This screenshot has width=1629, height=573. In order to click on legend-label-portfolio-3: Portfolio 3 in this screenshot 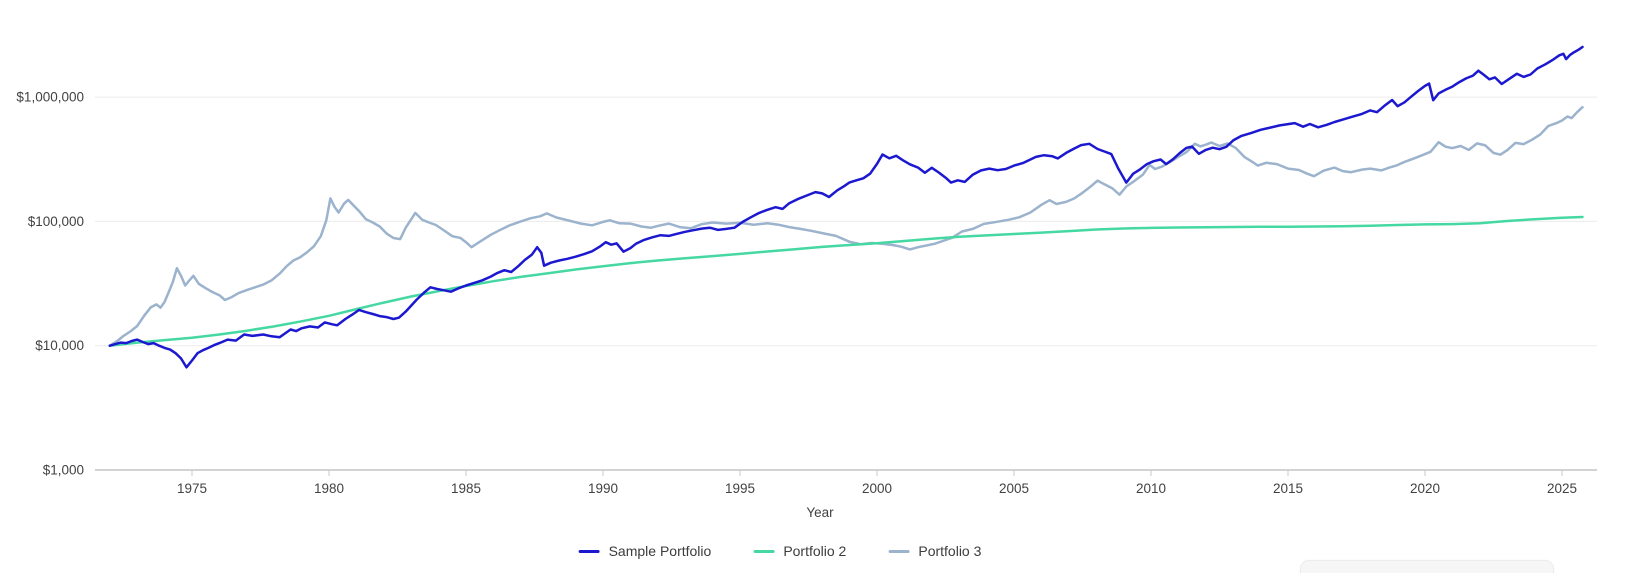, I will do `click(950, 551)`.